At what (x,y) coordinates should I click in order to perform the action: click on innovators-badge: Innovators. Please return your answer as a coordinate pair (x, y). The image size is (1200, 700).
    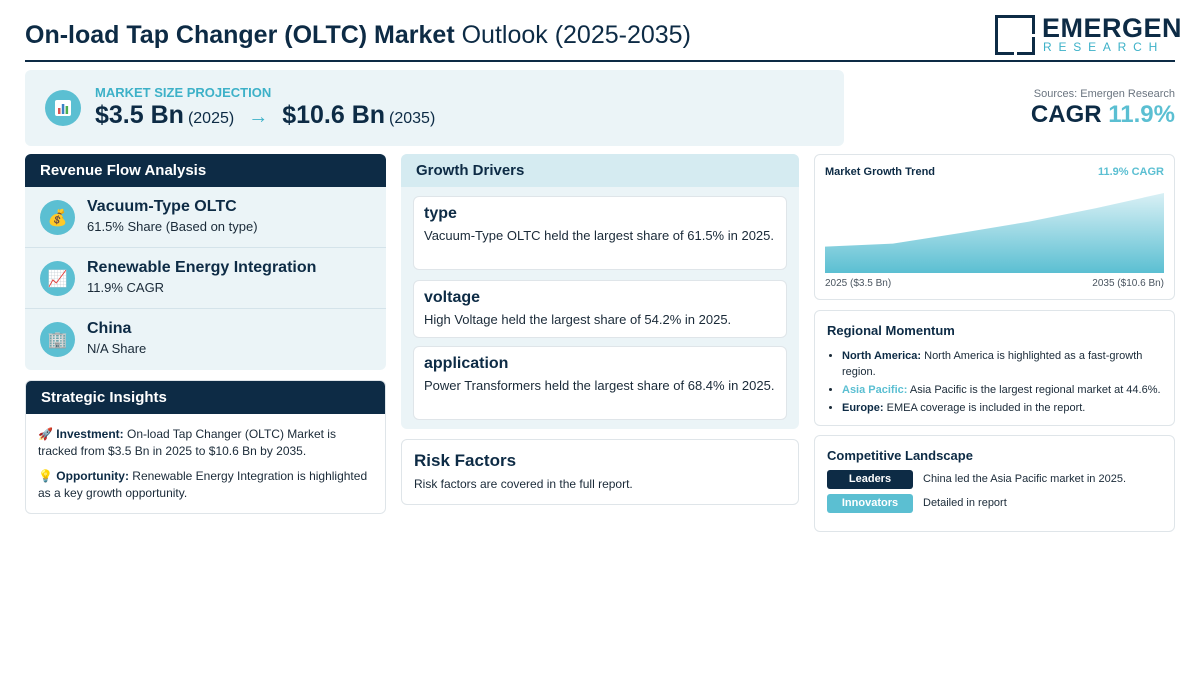
    Looking at the image, I should click on (870, 503).